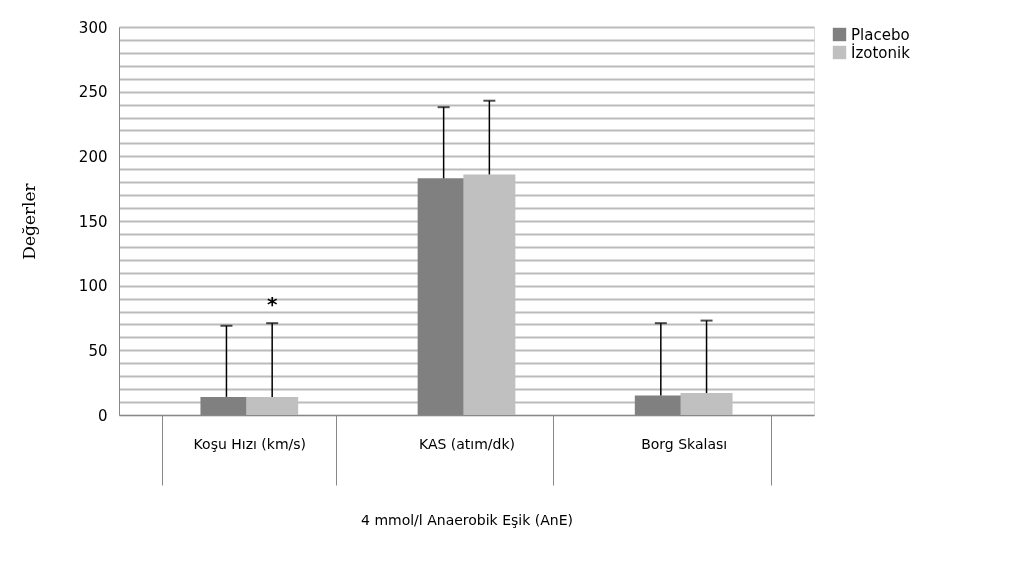  What do you see at coordinates (880, 34) in the screenshot?
I see `legend-label: Placebo` at bounding box center [880, 34].